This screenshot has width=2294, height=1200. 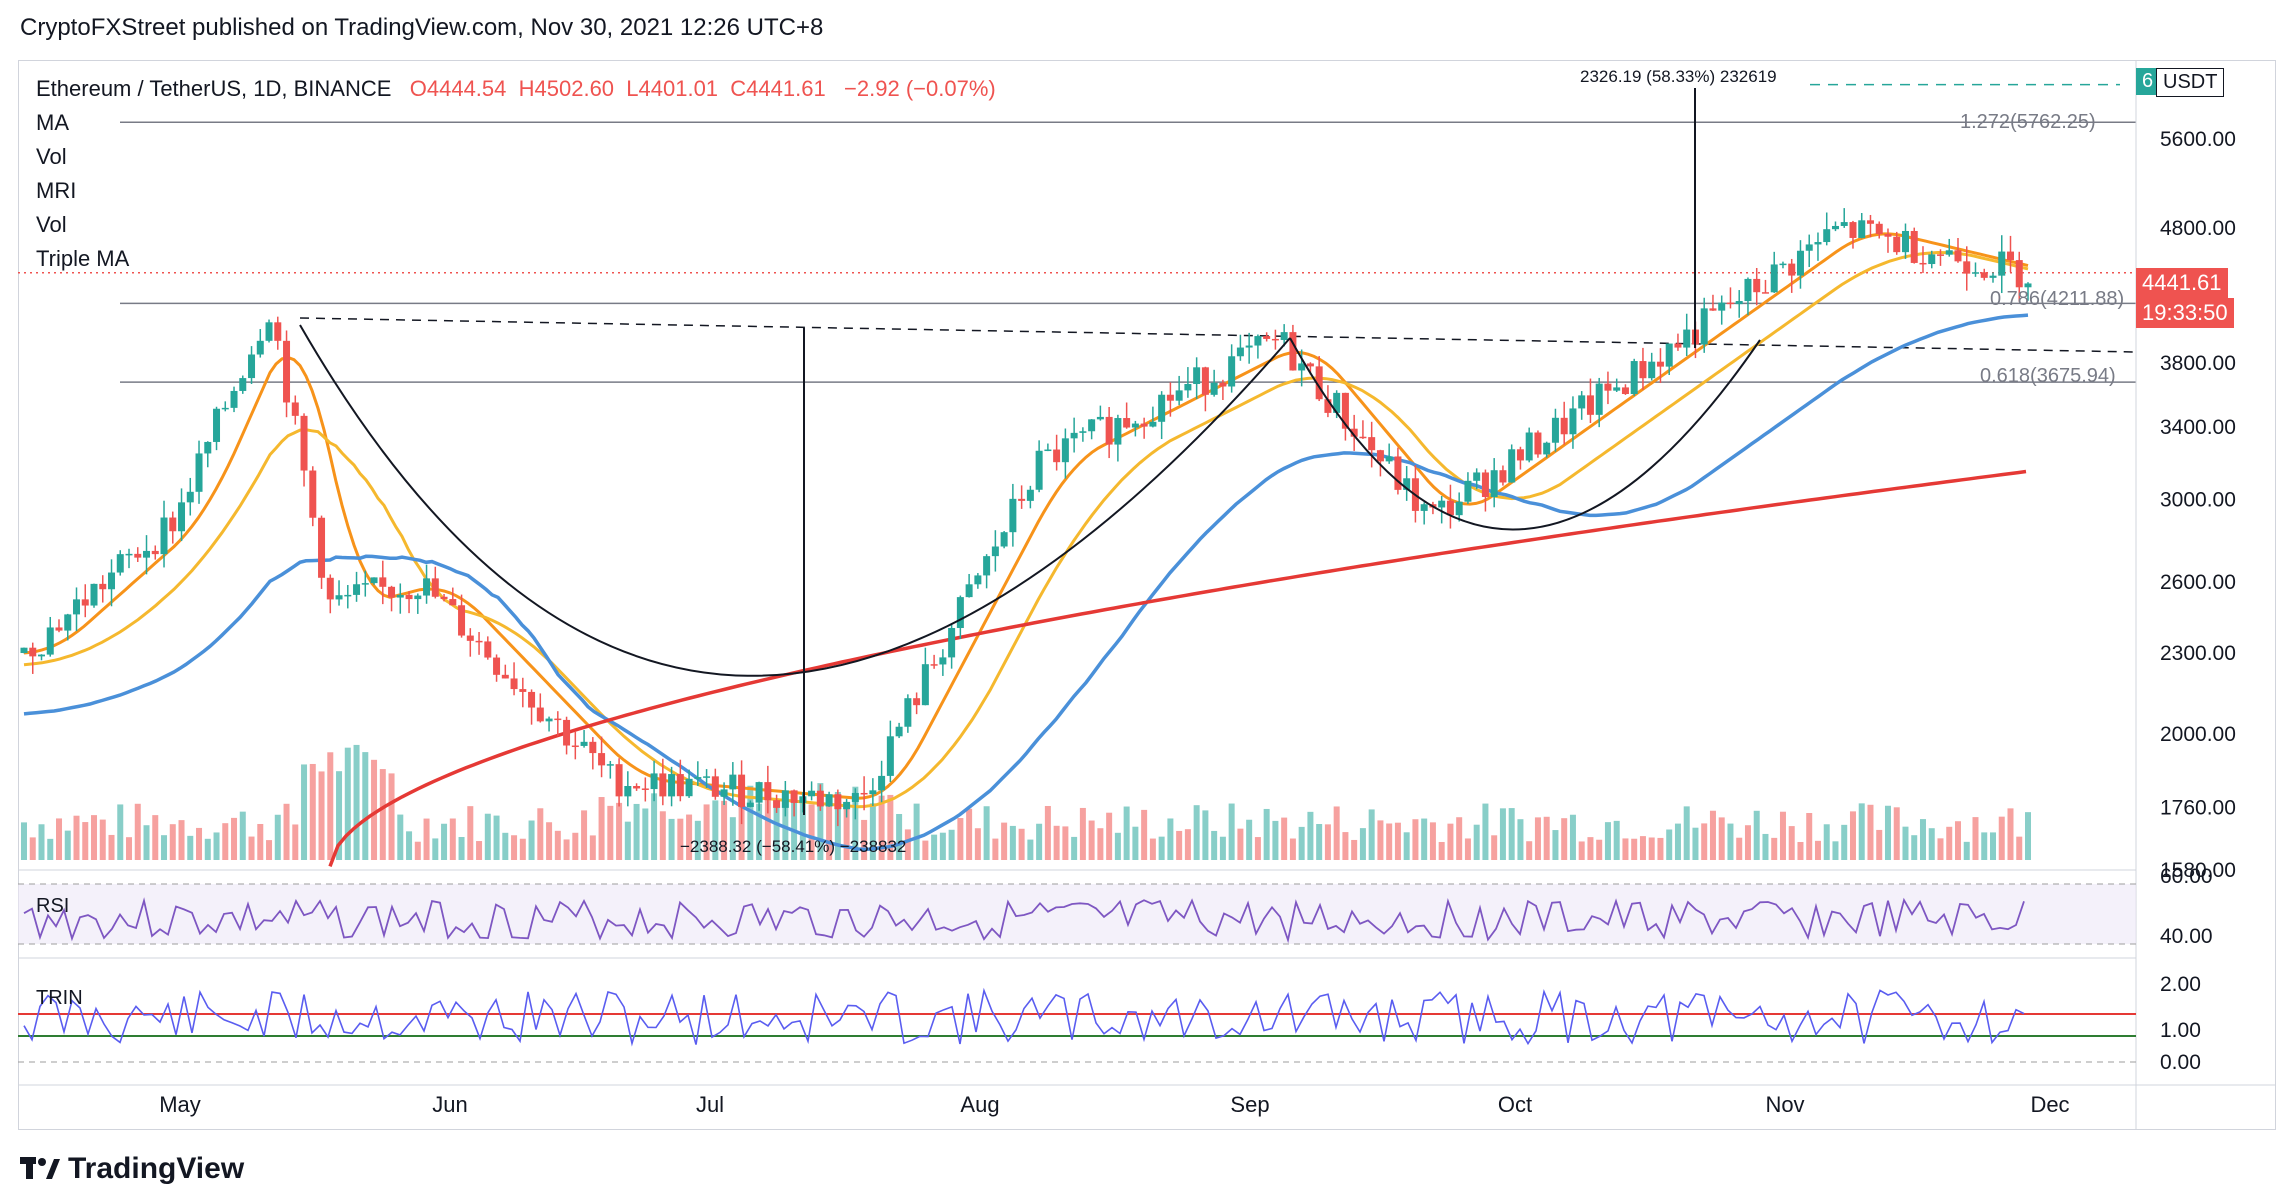 What do you see at coordinates (2198, 139) in the screenshot?
I see `price-tick-label: 5600.00` at bounding box center [2198, 139].